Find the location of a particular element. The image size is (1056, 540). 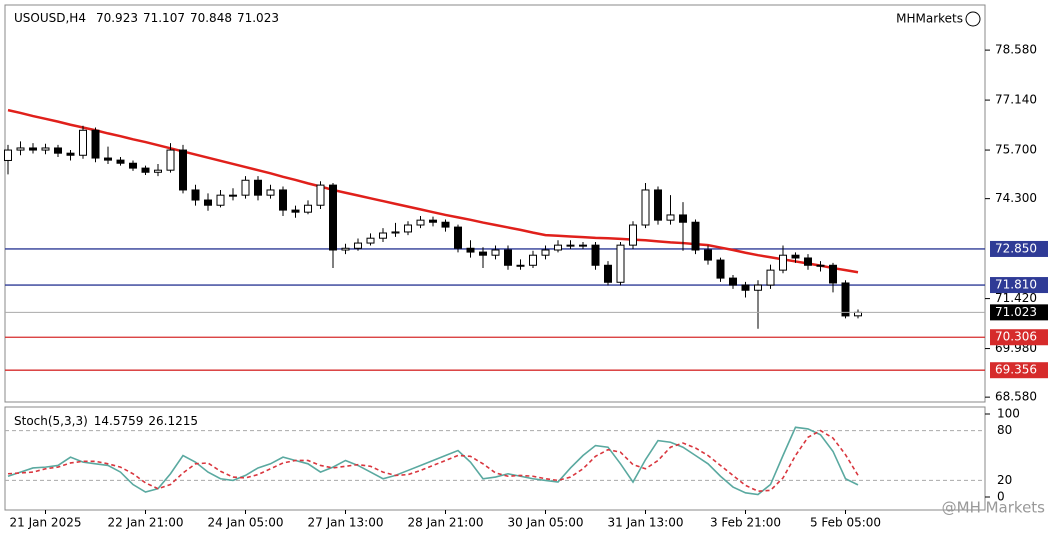

level-label: 72.850 is located at coordinates (1016, 248).